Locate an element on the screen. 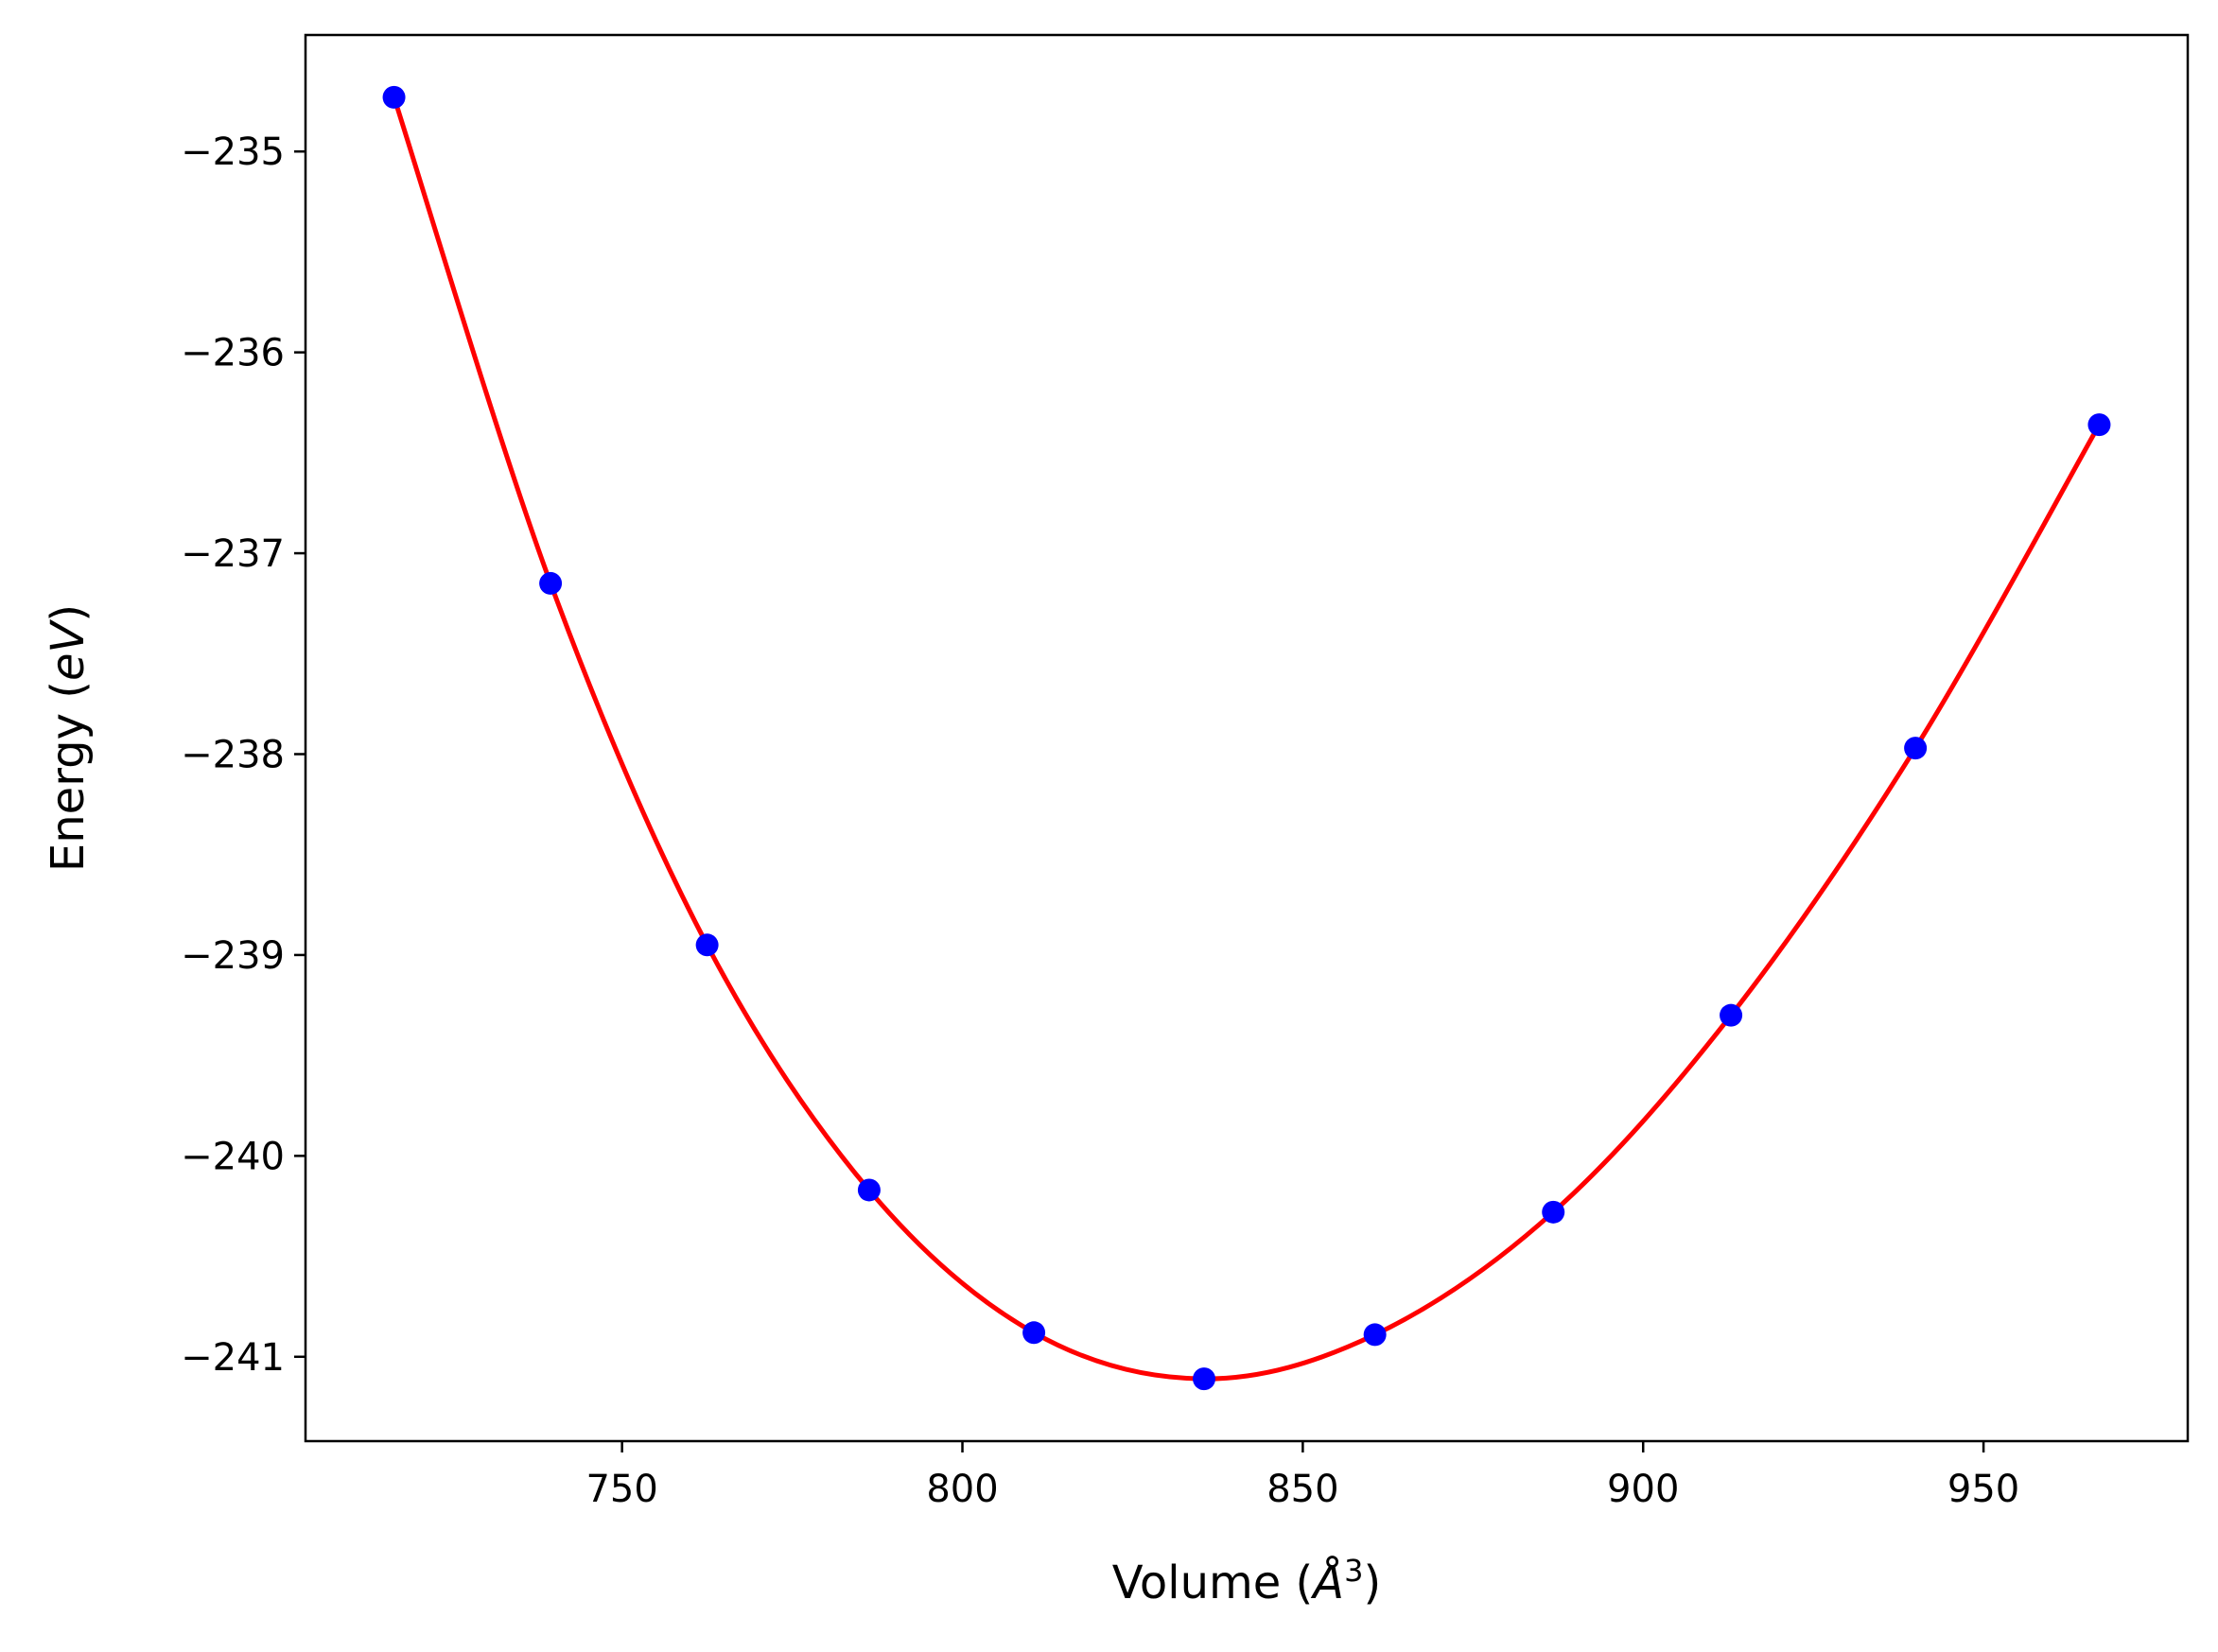 The height and width of the screenshot is (1652, 2218). x-tick-label: 850 is located at coordinates (1302, 1490).